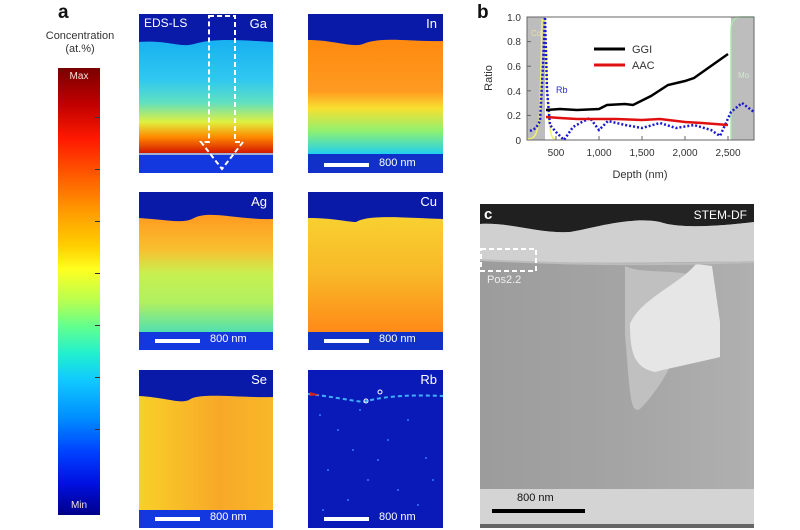 The width and height of the screenshot is (800, 530). Describe the element at coordinates (556, 153) in the screenshot. I see `svg-text: 500` at that location.